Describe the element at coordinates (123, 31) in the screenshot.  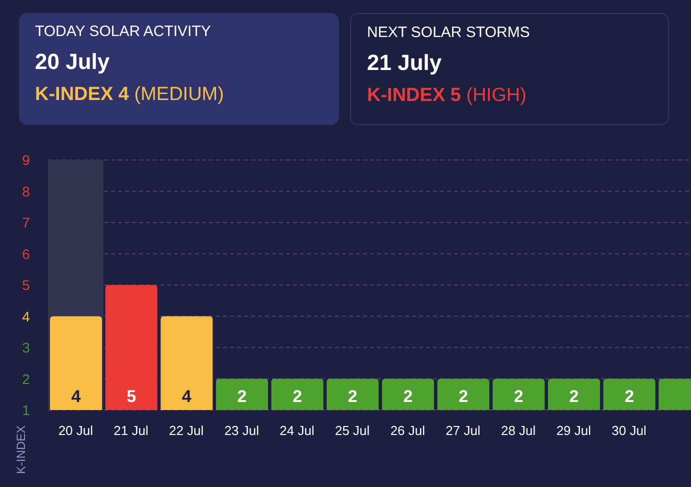
I see `text: TODAY SOLAR ACTIVITY` at that location.